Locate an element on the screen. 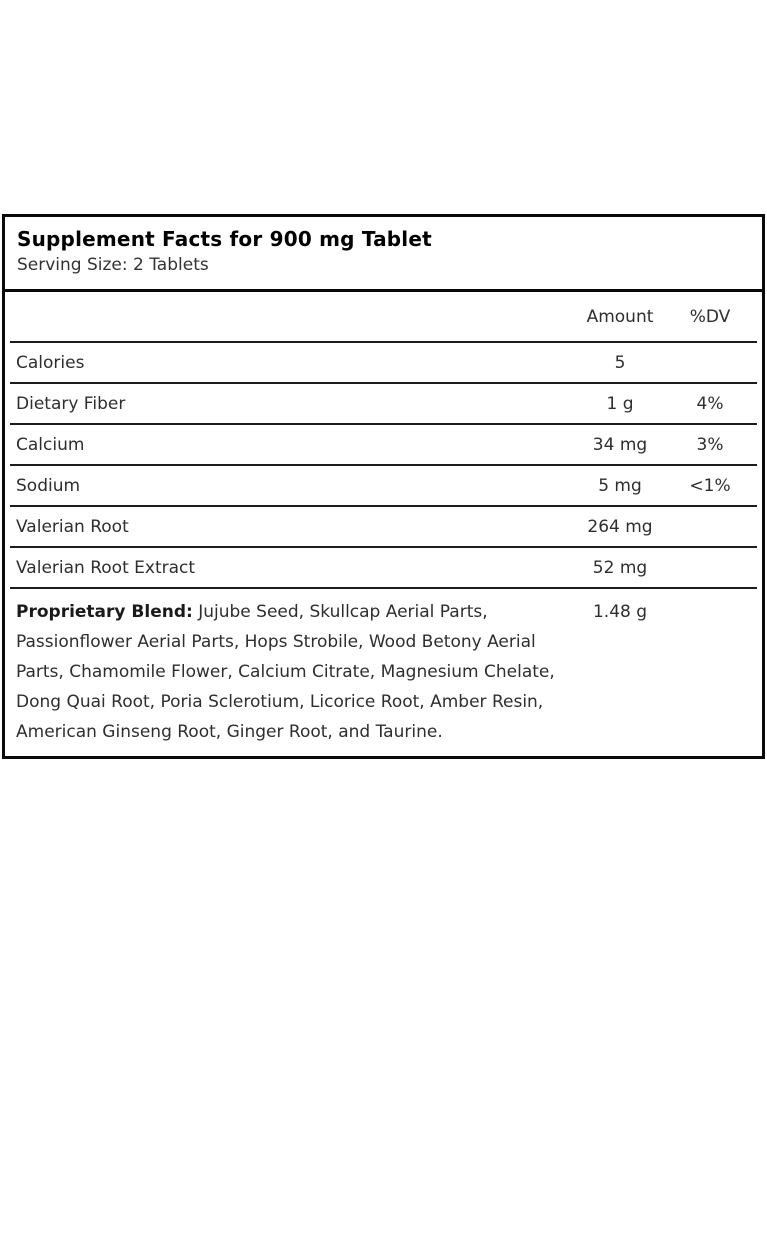 The height and width of the screenshot is (1238, 767). column-header-amount: Amount is located at coordinates (620, 317).